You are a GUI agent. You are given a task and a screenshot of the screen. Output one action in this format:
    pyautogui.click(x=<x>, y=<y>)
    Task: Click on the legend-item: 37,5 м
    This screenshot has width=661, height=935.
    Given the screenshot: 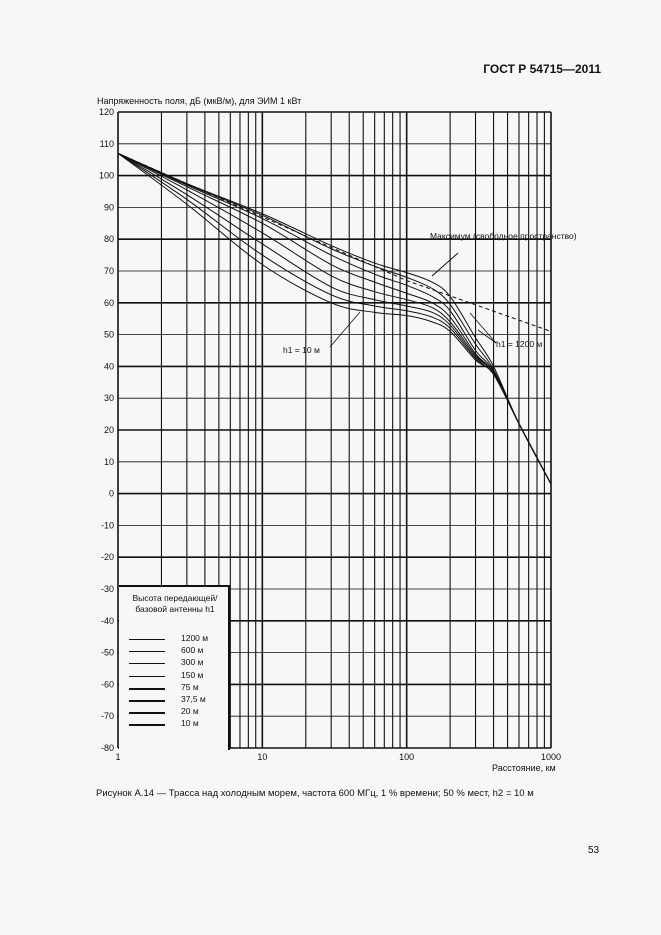 What is the action you would take?
    pyautogui.click(x=177, y=700)
    